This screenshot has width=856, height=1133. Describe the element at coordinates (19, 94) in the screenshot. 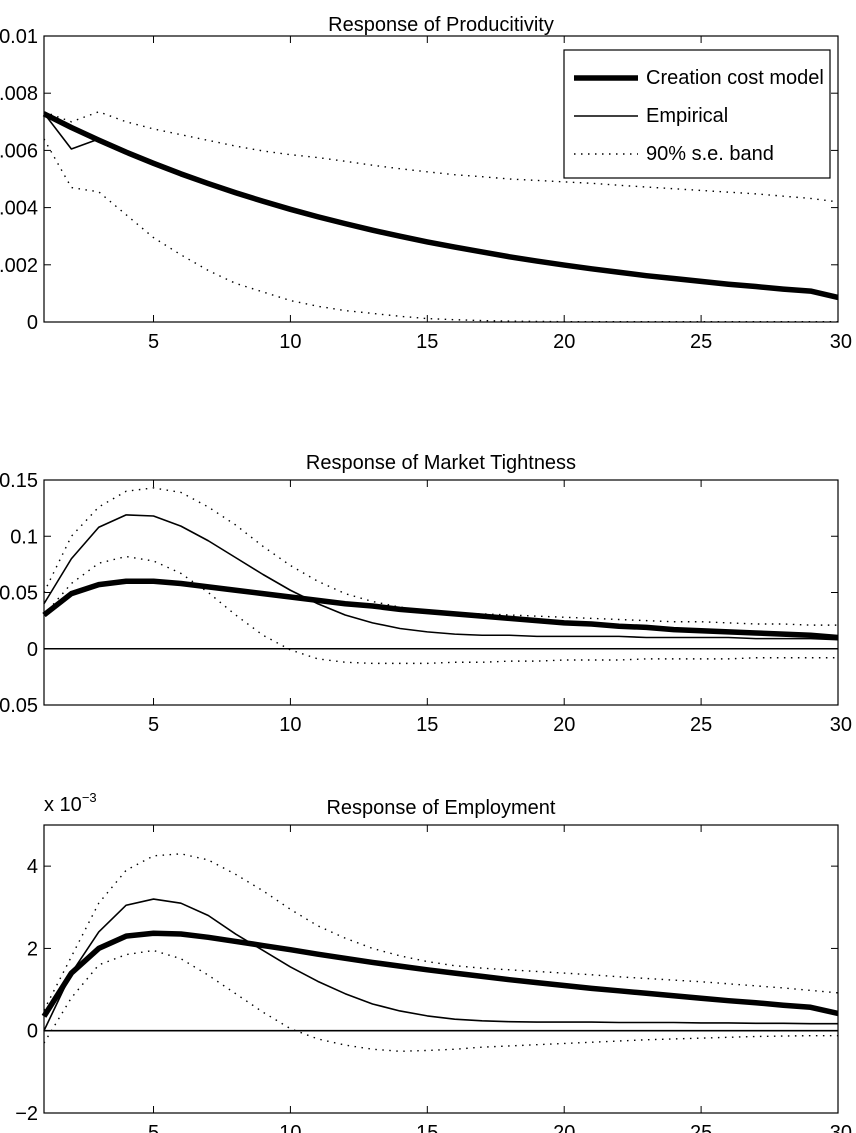

I see `y-tick-label: 0.008` at that location.